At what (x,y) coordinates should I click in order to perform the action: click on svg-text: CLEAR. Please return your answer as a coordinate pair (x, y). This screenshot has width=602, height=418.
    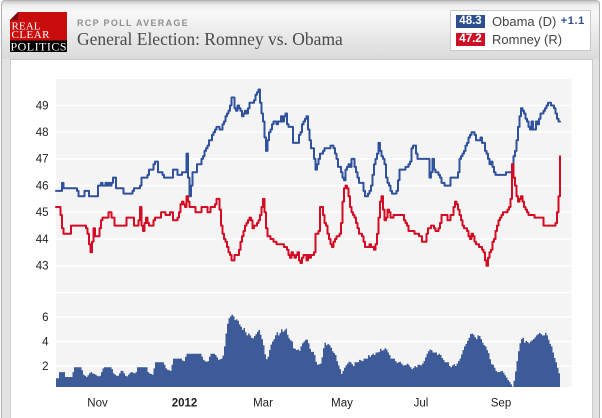
    Looking at the image, I should click on (31, 35).